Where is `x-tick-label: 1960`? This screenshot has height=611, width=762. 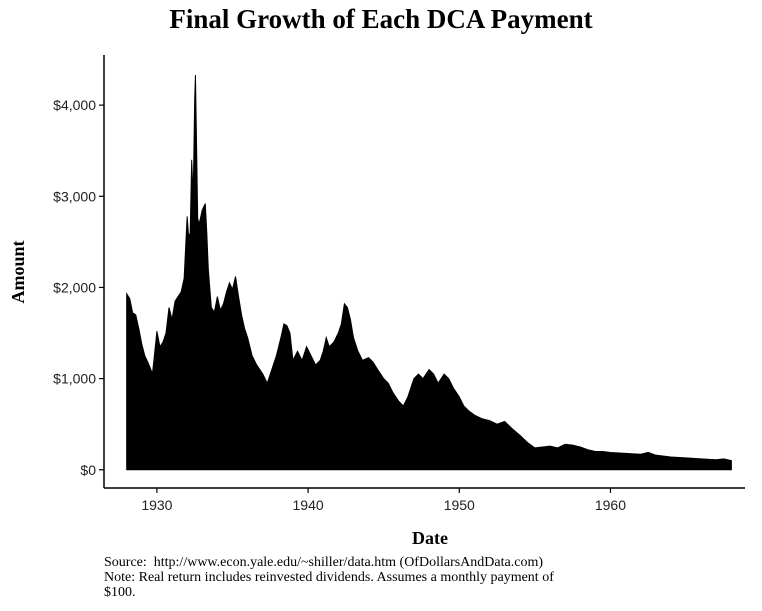
x-tick-label: 1960 is located at coordinates (610, 505).